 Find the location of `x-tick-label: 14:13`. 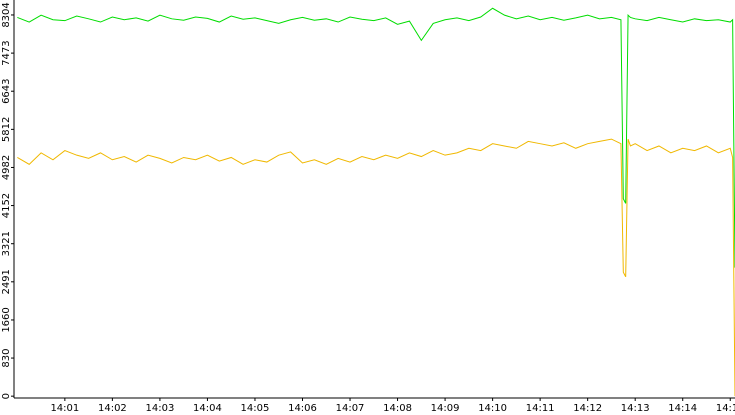

x-tick-label: 14:13 is located at coordinates (635, 408).